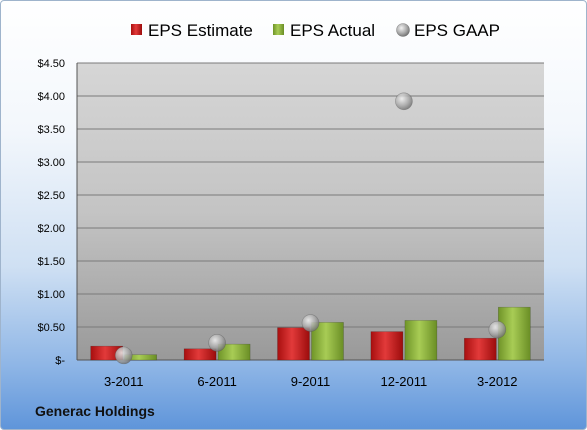 The height and width of the screenshot is (430, 587). Describe the element at coordinates (51, 97) in the screenshot. I see `y-tick-label: $4.00` at that location.